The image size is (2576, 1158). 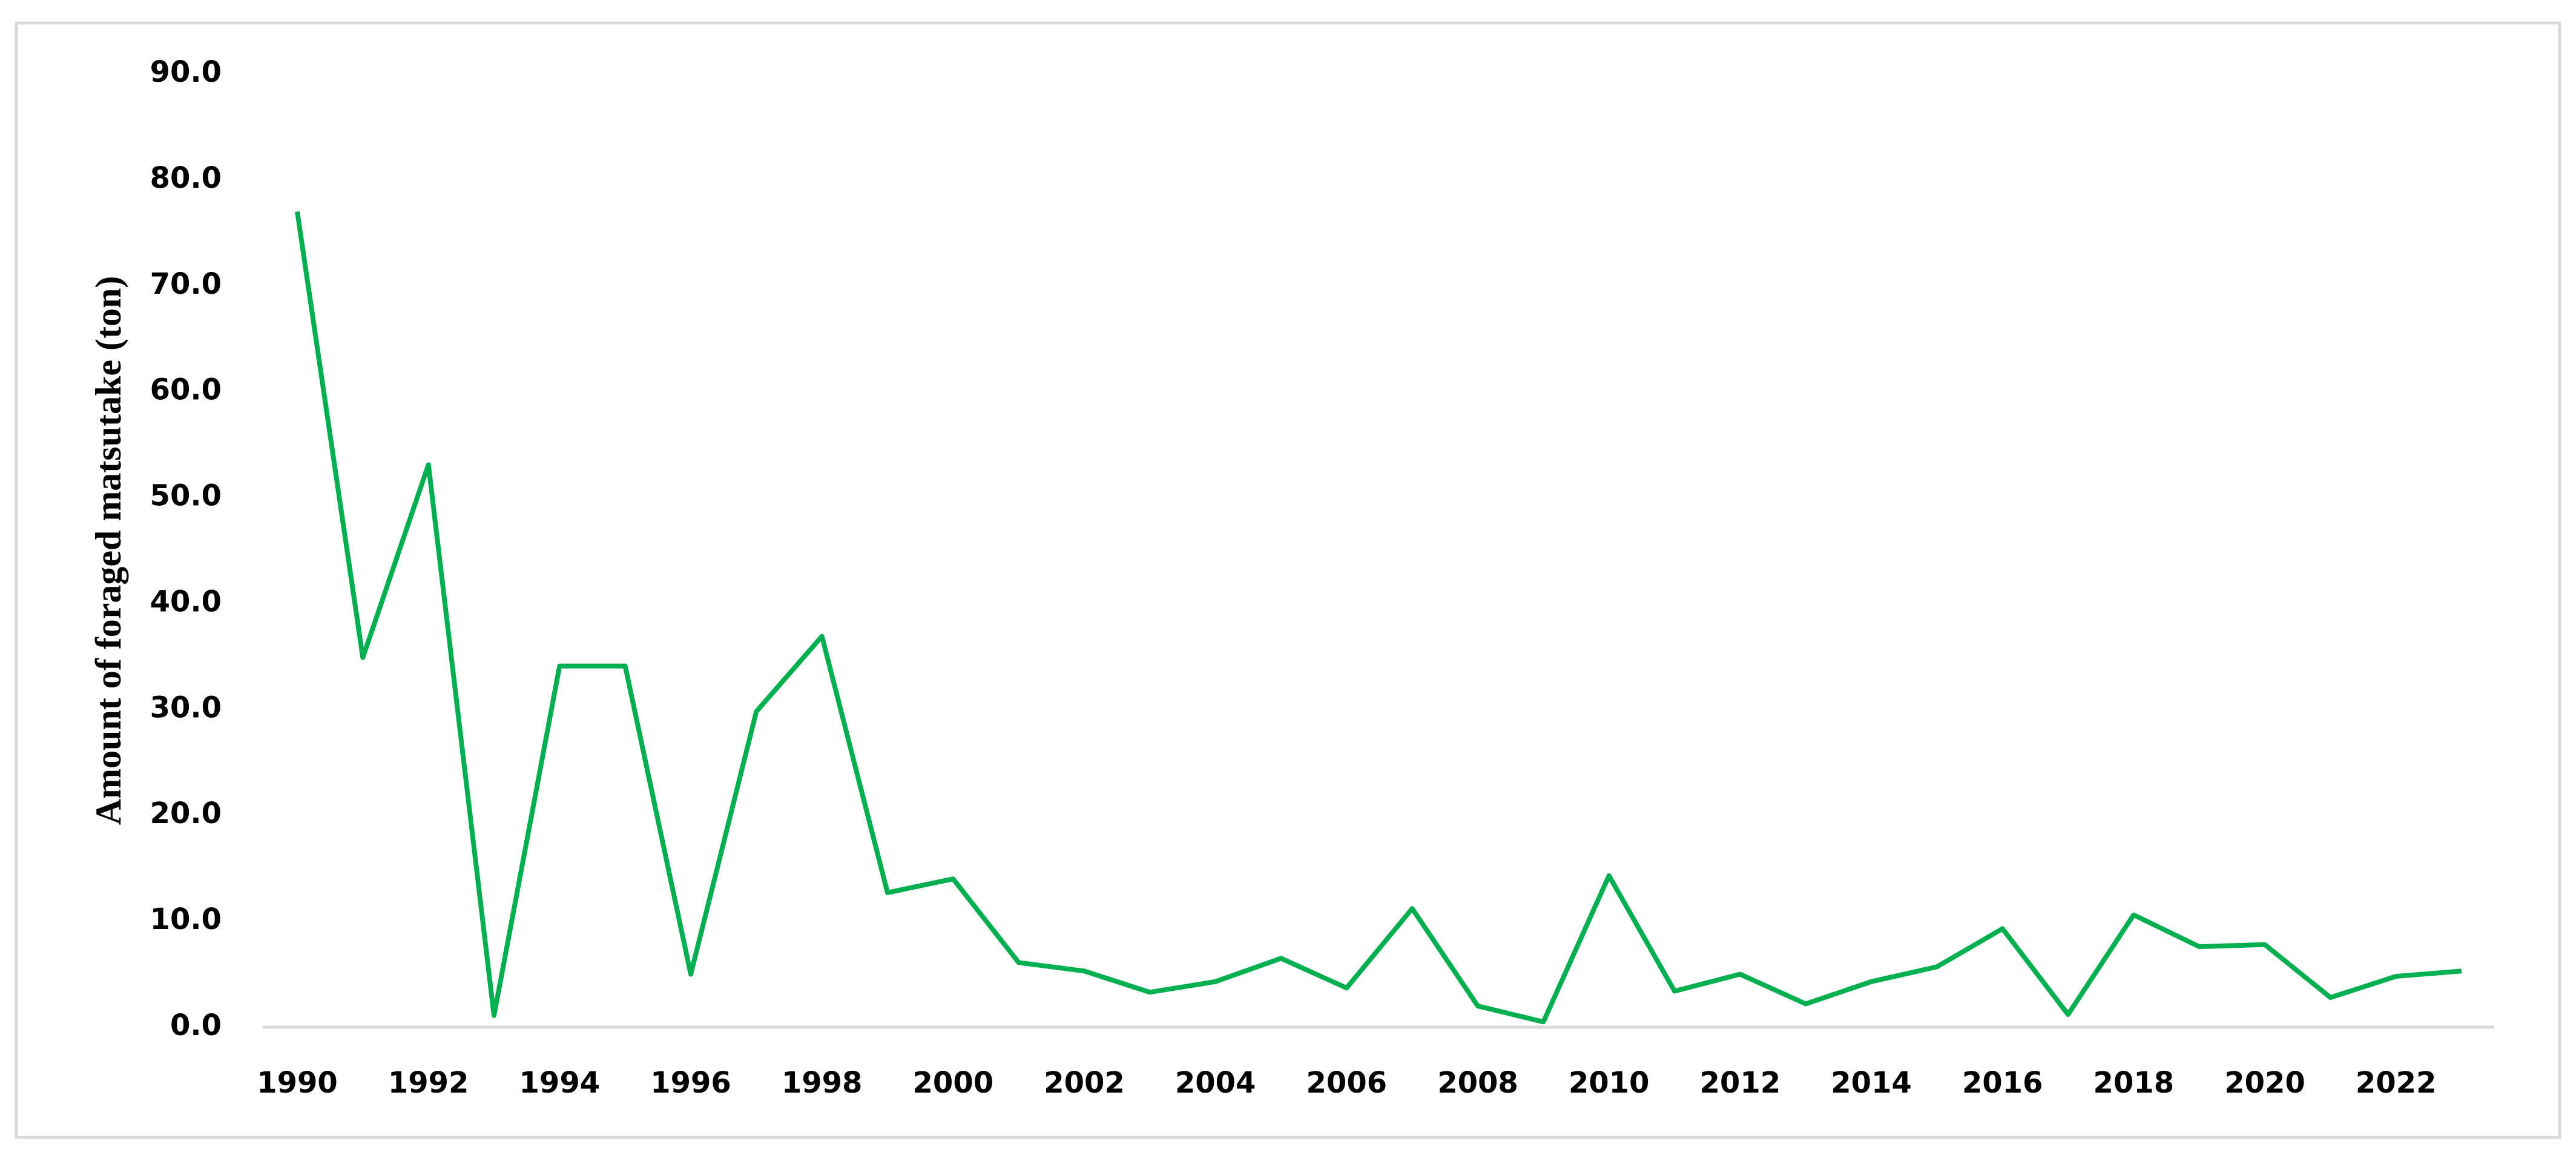 I want to click on x-tick-label: 1996, so click(x=690, y=1083).